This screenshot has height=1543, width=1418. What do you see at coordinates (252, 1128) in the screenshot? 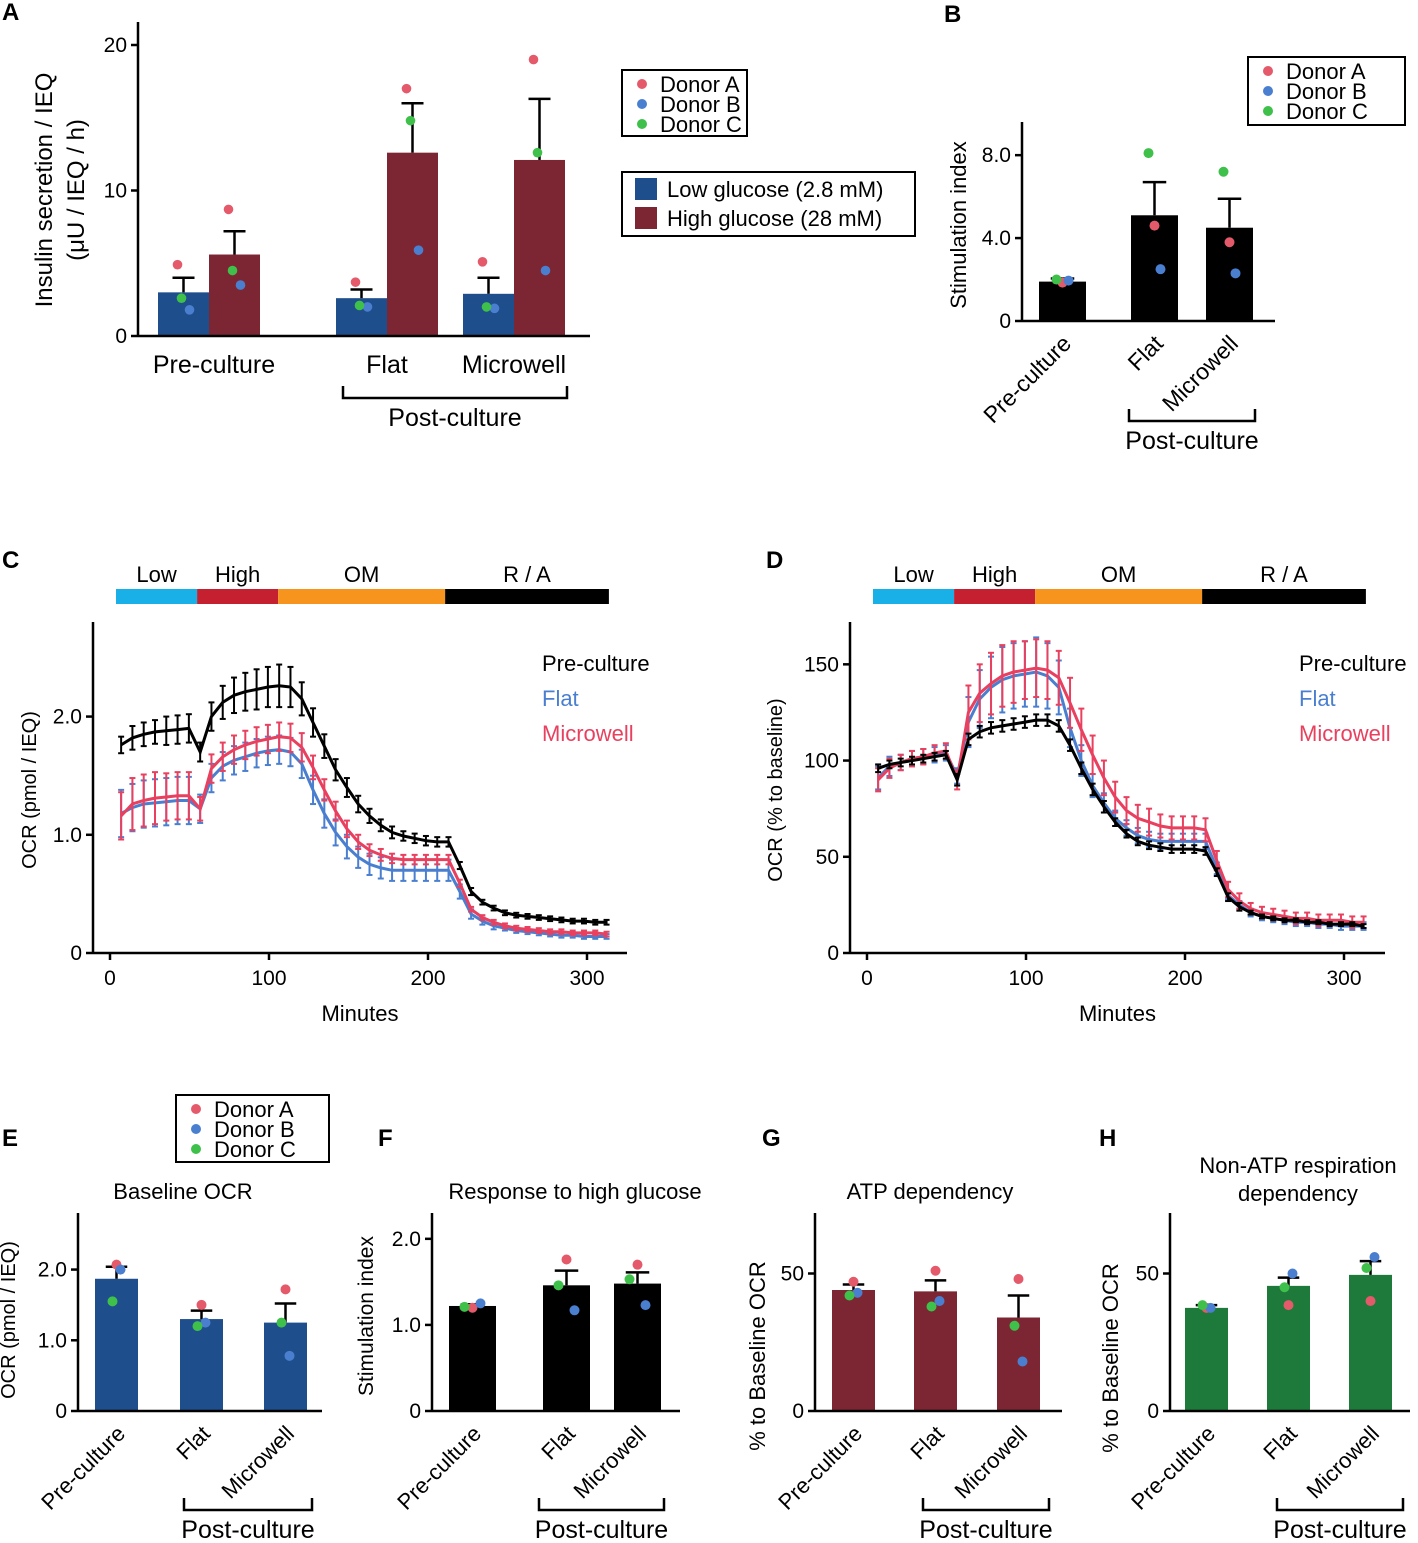
I see `legend-box` at bounding box center [252, 1128].